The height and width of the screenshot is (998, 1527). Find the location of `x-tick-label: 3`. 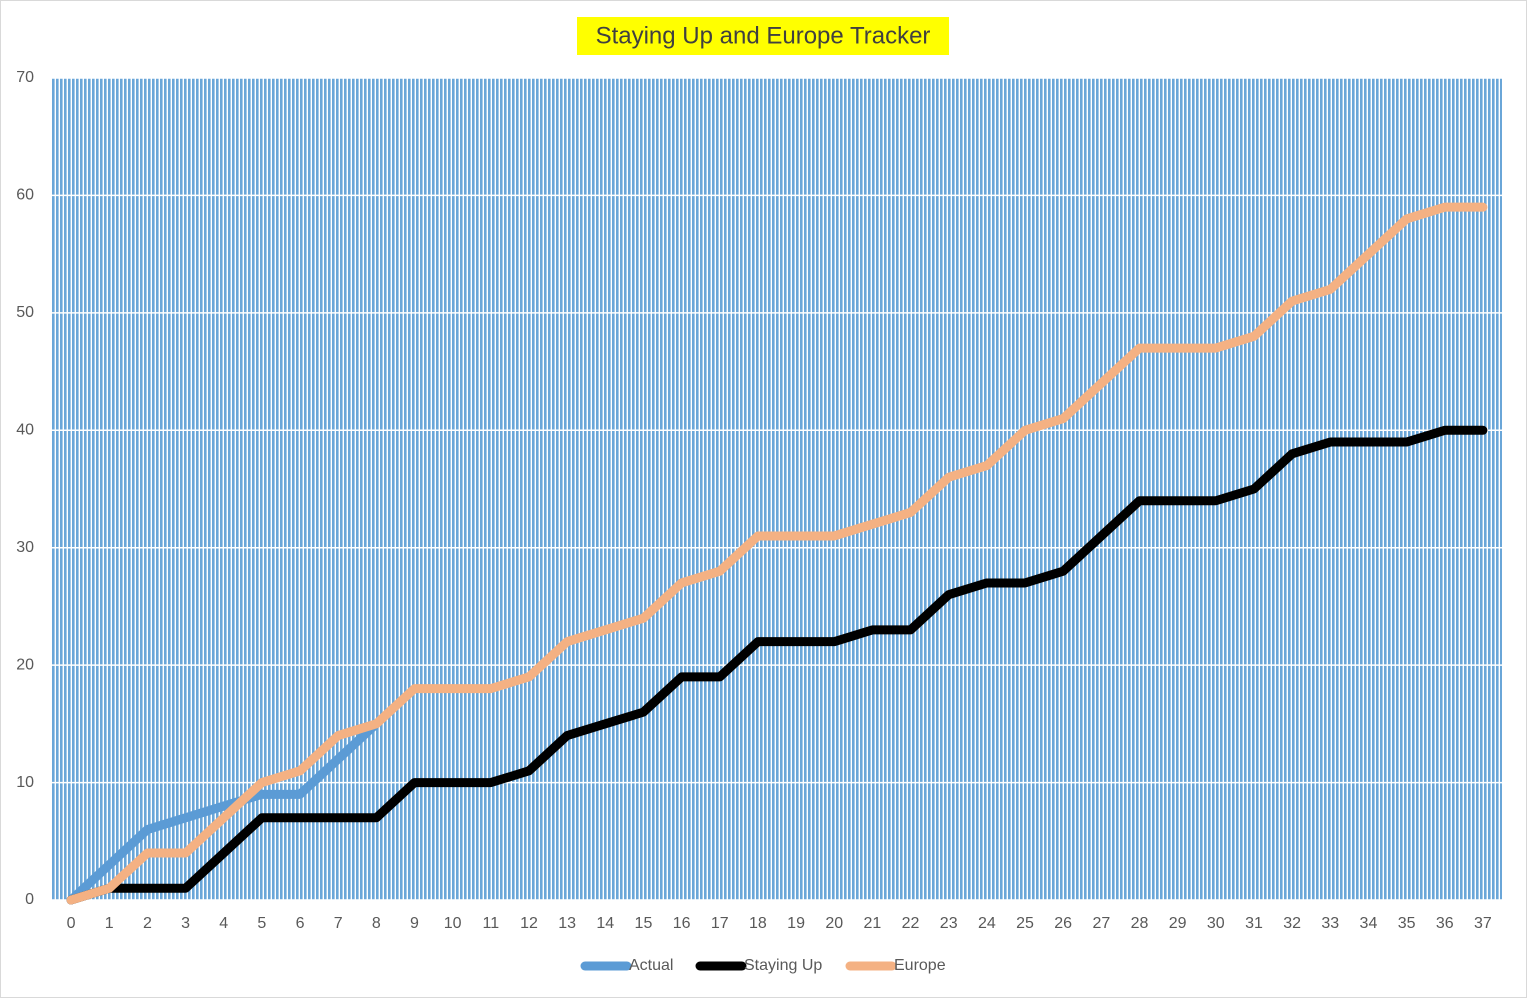

x-tick-label: 3 is located at coordinates (185, 923).